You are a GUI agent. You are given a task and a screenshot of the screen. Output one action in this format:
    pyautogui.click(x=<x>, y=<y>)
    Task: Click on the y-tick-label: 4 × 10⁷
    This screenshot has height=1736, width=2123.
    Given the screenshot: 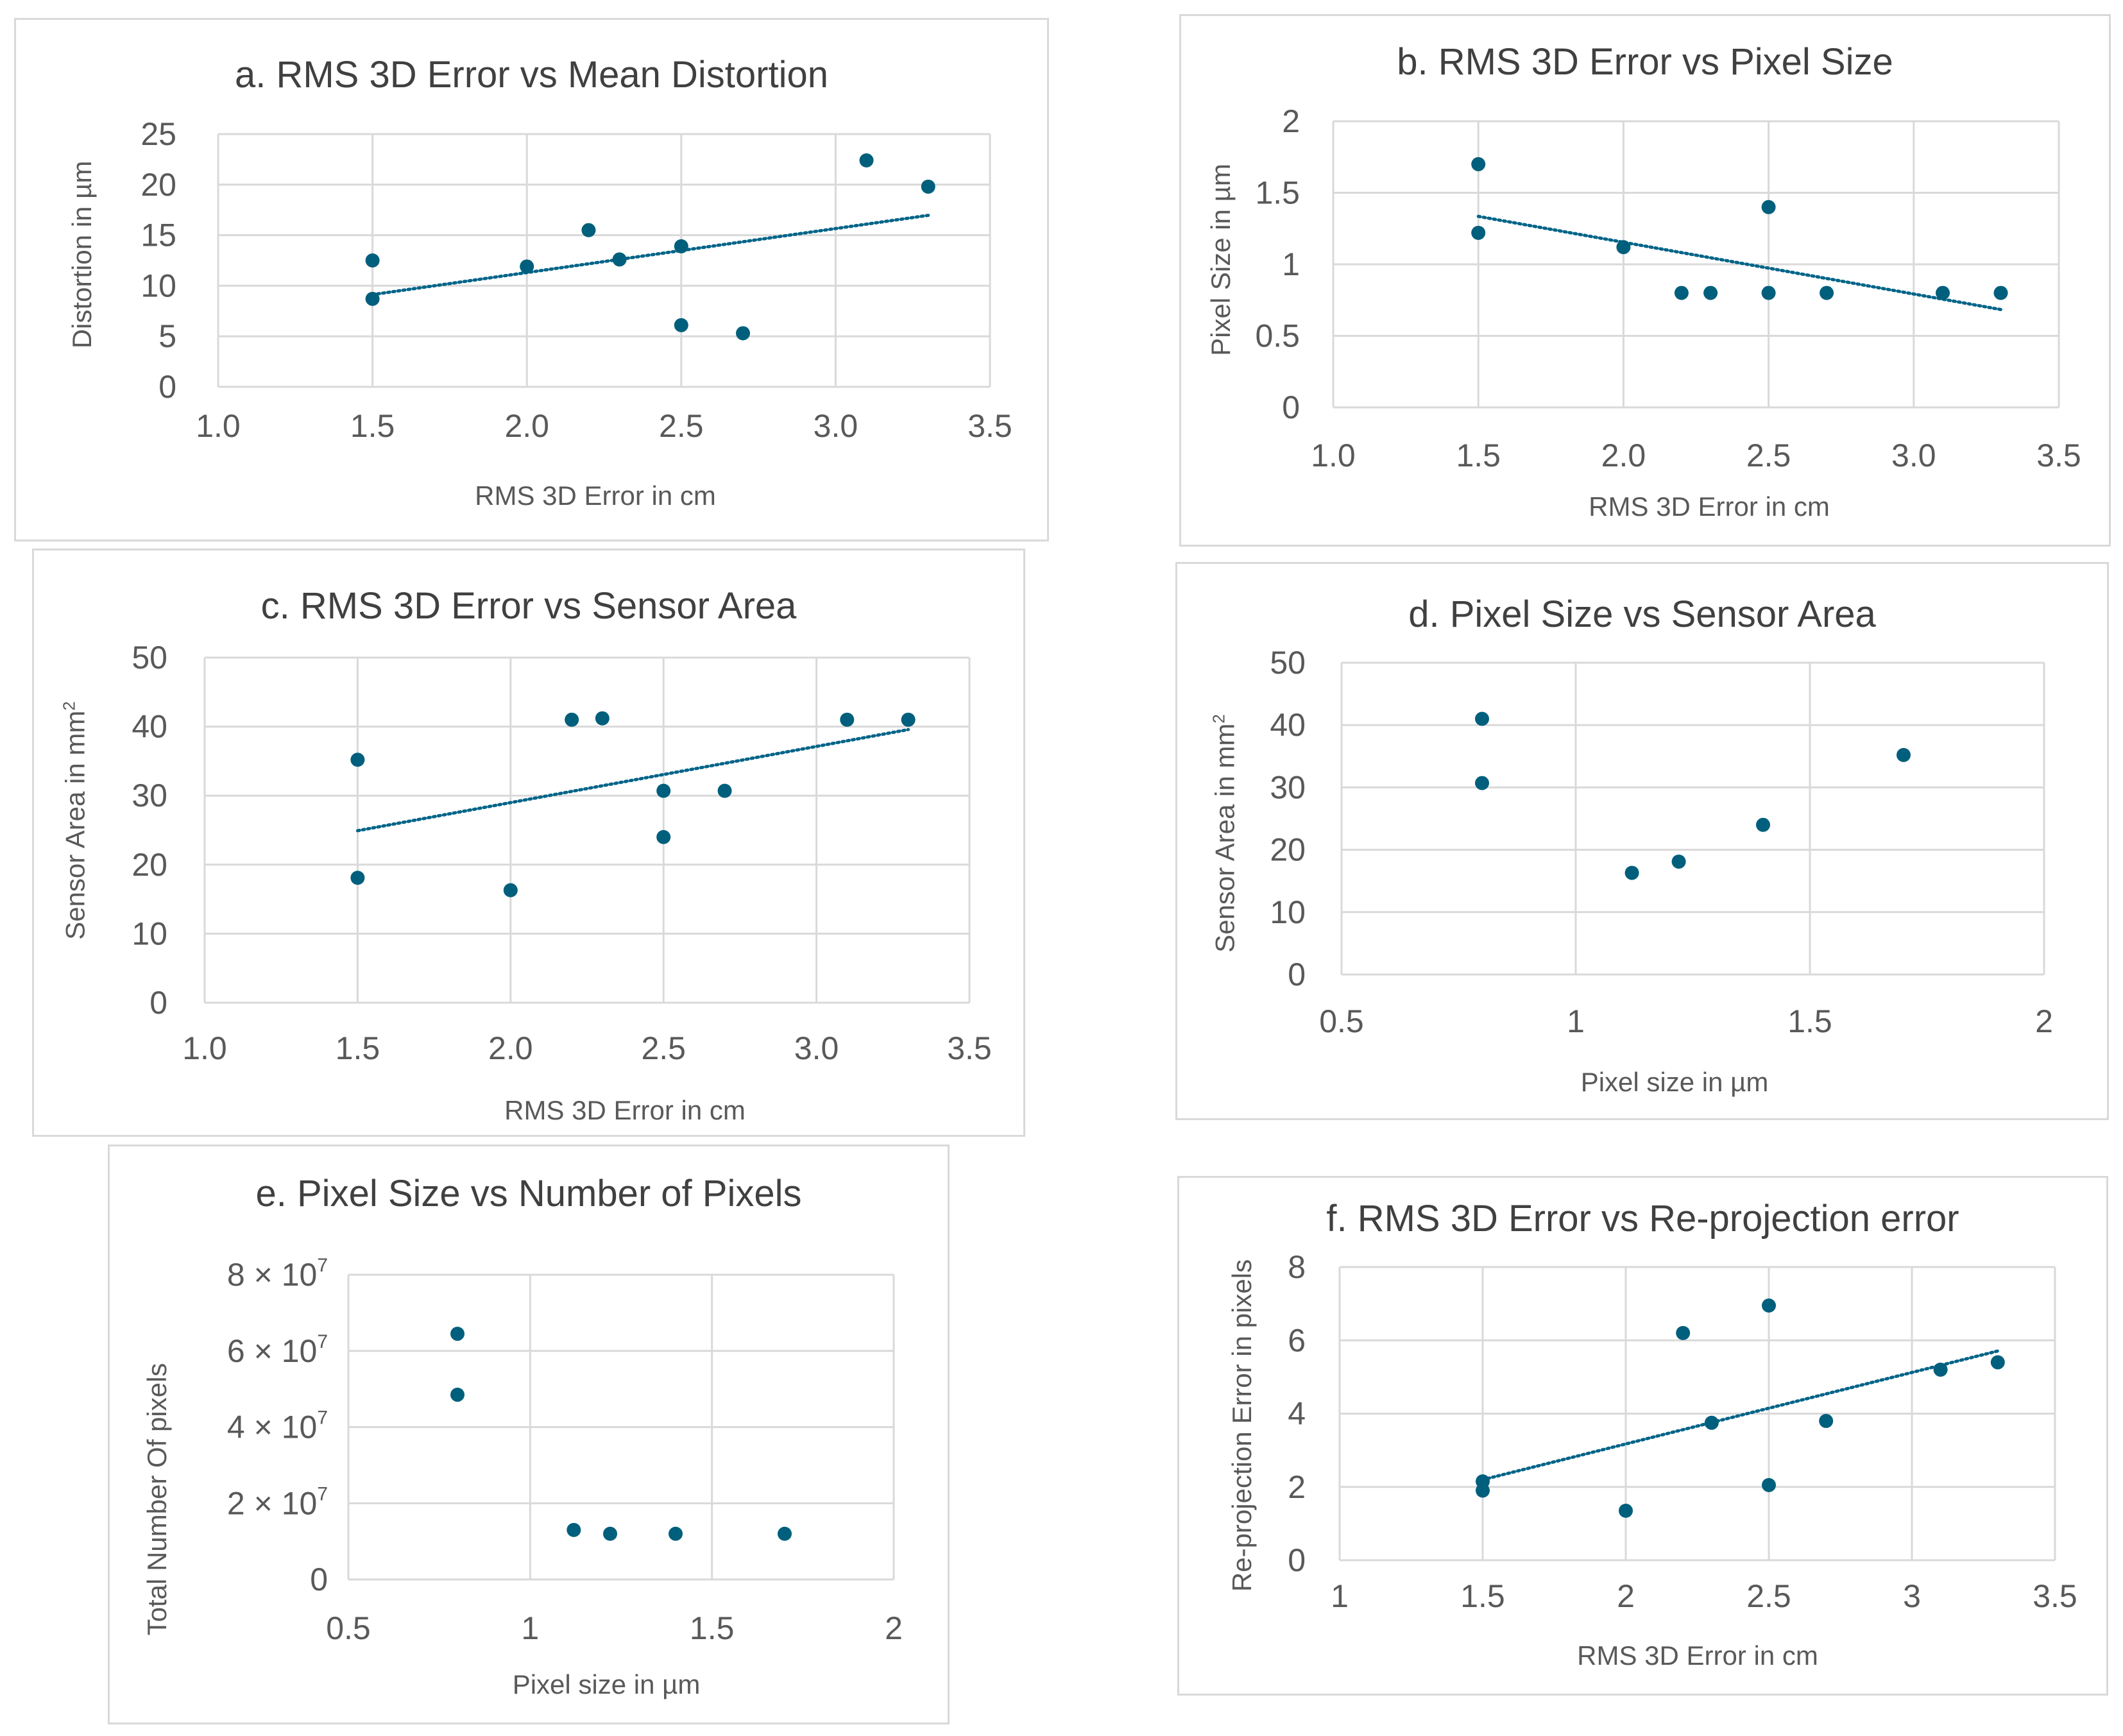 What is the action you would take?
    pyautogui.click(x=277, y=1426)
    